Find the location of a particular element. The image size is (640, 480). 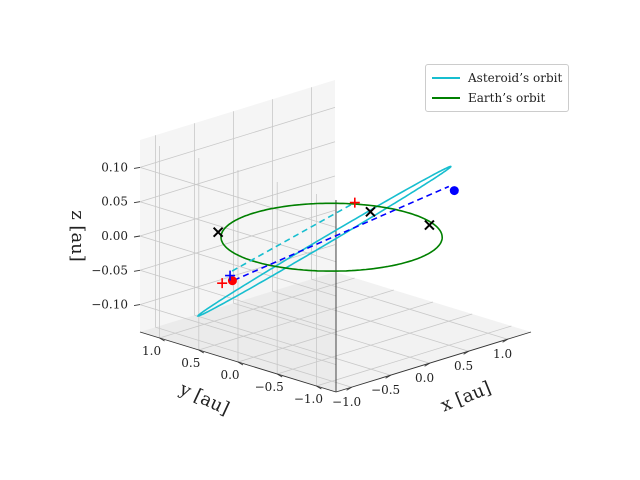

data-markers is located at coordinates (335, 237).